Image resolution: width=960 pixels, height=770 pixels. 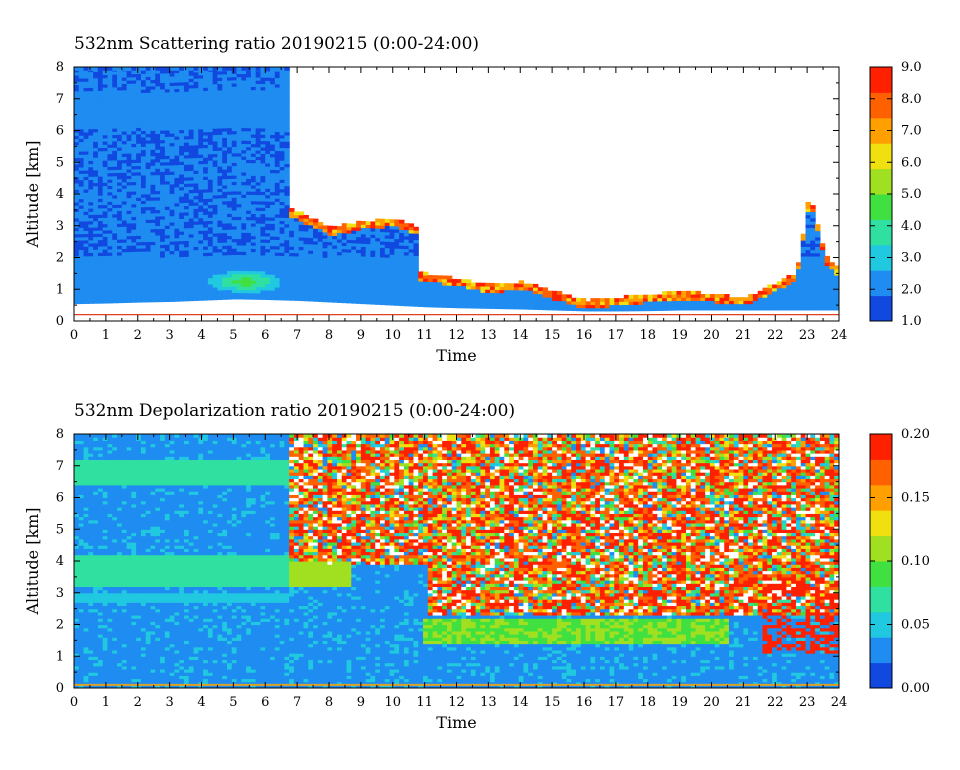 What do you see at coordinates (911, 258) in the screenshot?
I see `colorbar-tick-label: 3.0` at bounding box center [911, 258].